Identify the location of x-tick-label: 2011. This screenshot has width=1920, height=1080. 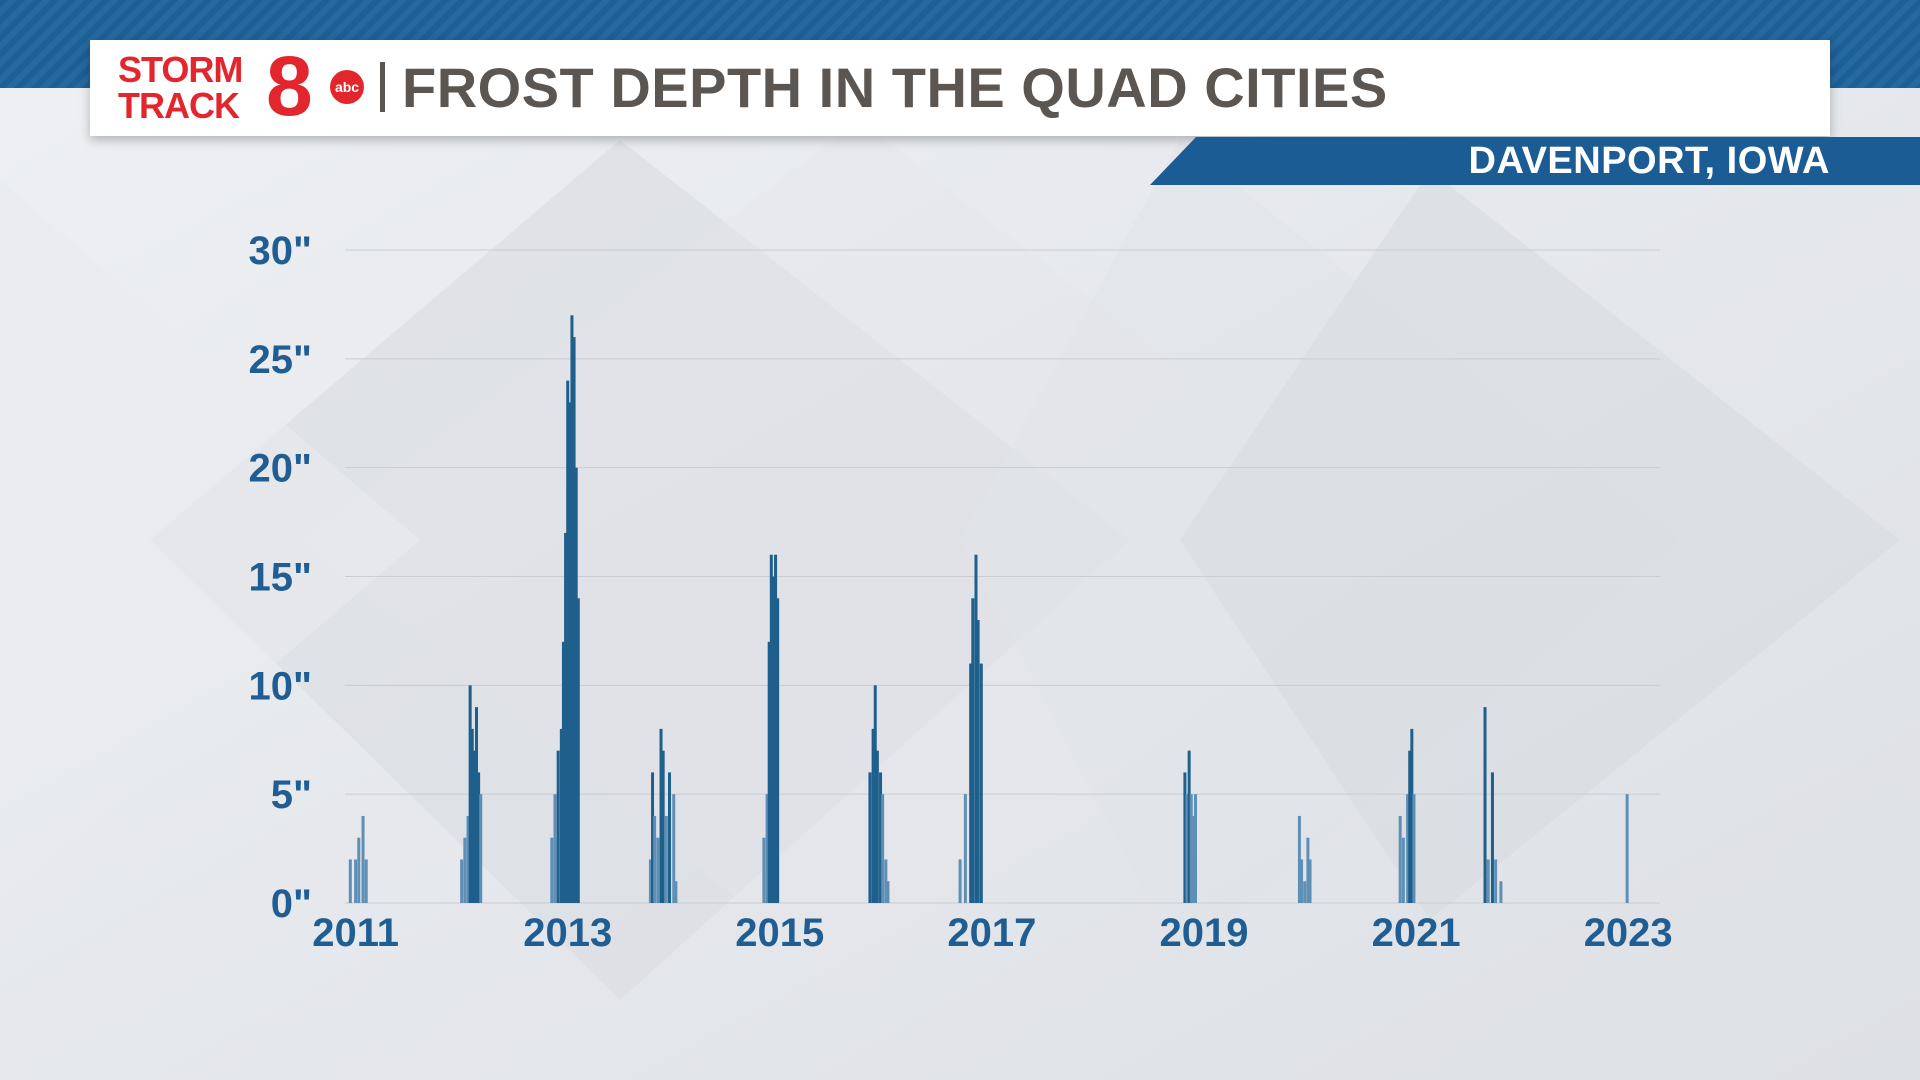
(355, 933).